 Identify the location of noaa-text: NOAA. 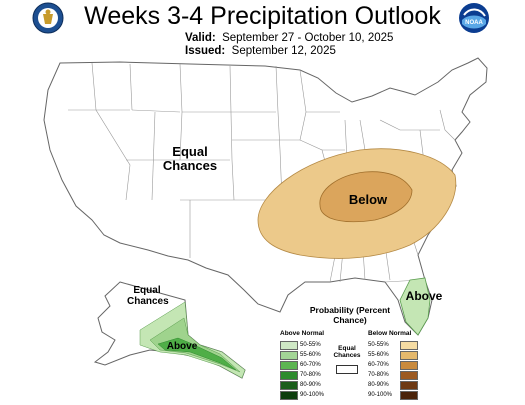
(474, 23).